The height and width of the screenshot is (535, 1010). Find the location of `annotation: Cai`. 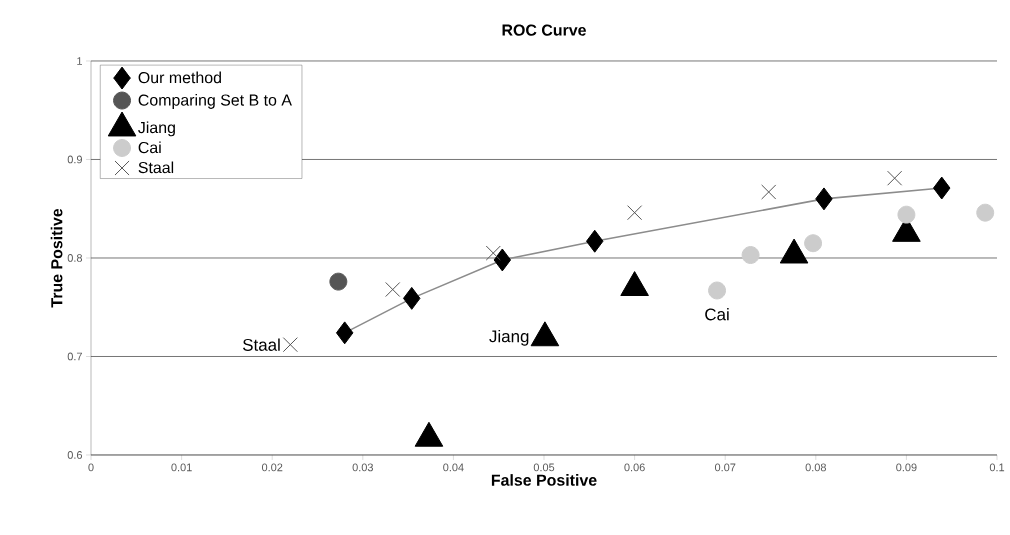

annotation: Cai is located at coordinates (717, 314).